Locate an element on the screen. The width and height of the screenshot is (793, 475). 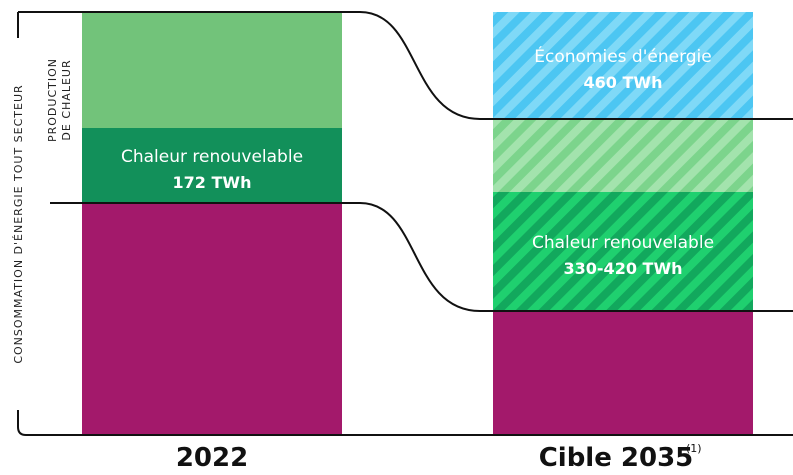
other-consumption-block is located at coordinates (623, 373).